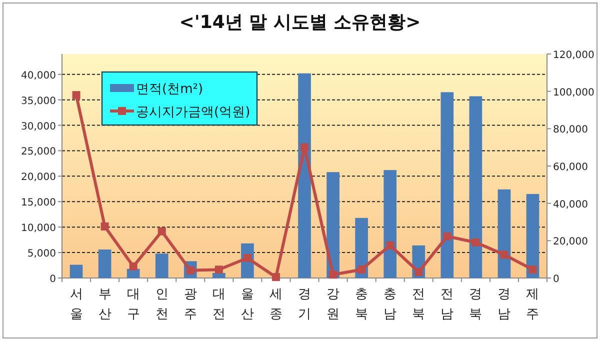 The width and height of the screenshot is (600, 341). I want to click on x-tick-label: 경기, so click(304, 304).